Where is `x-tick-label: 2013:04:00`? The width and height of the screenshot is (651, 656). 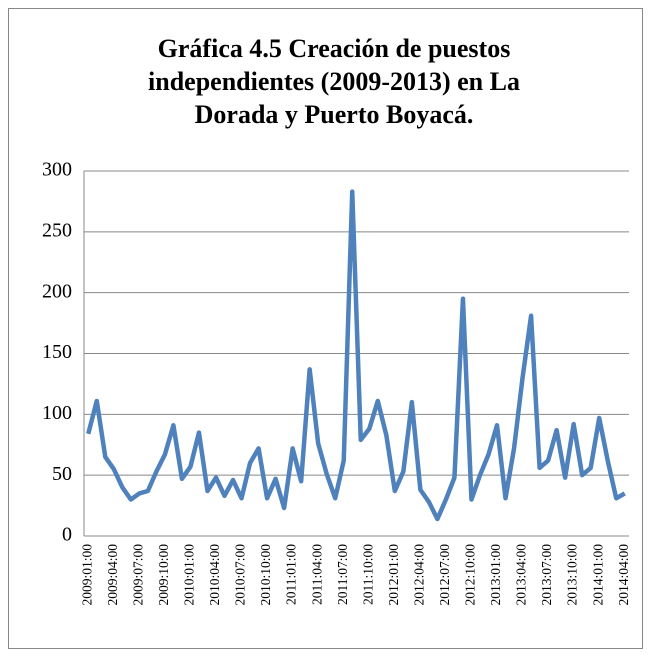 x-tick-label: 2013:04:00 is located at coordinates (521, 575).